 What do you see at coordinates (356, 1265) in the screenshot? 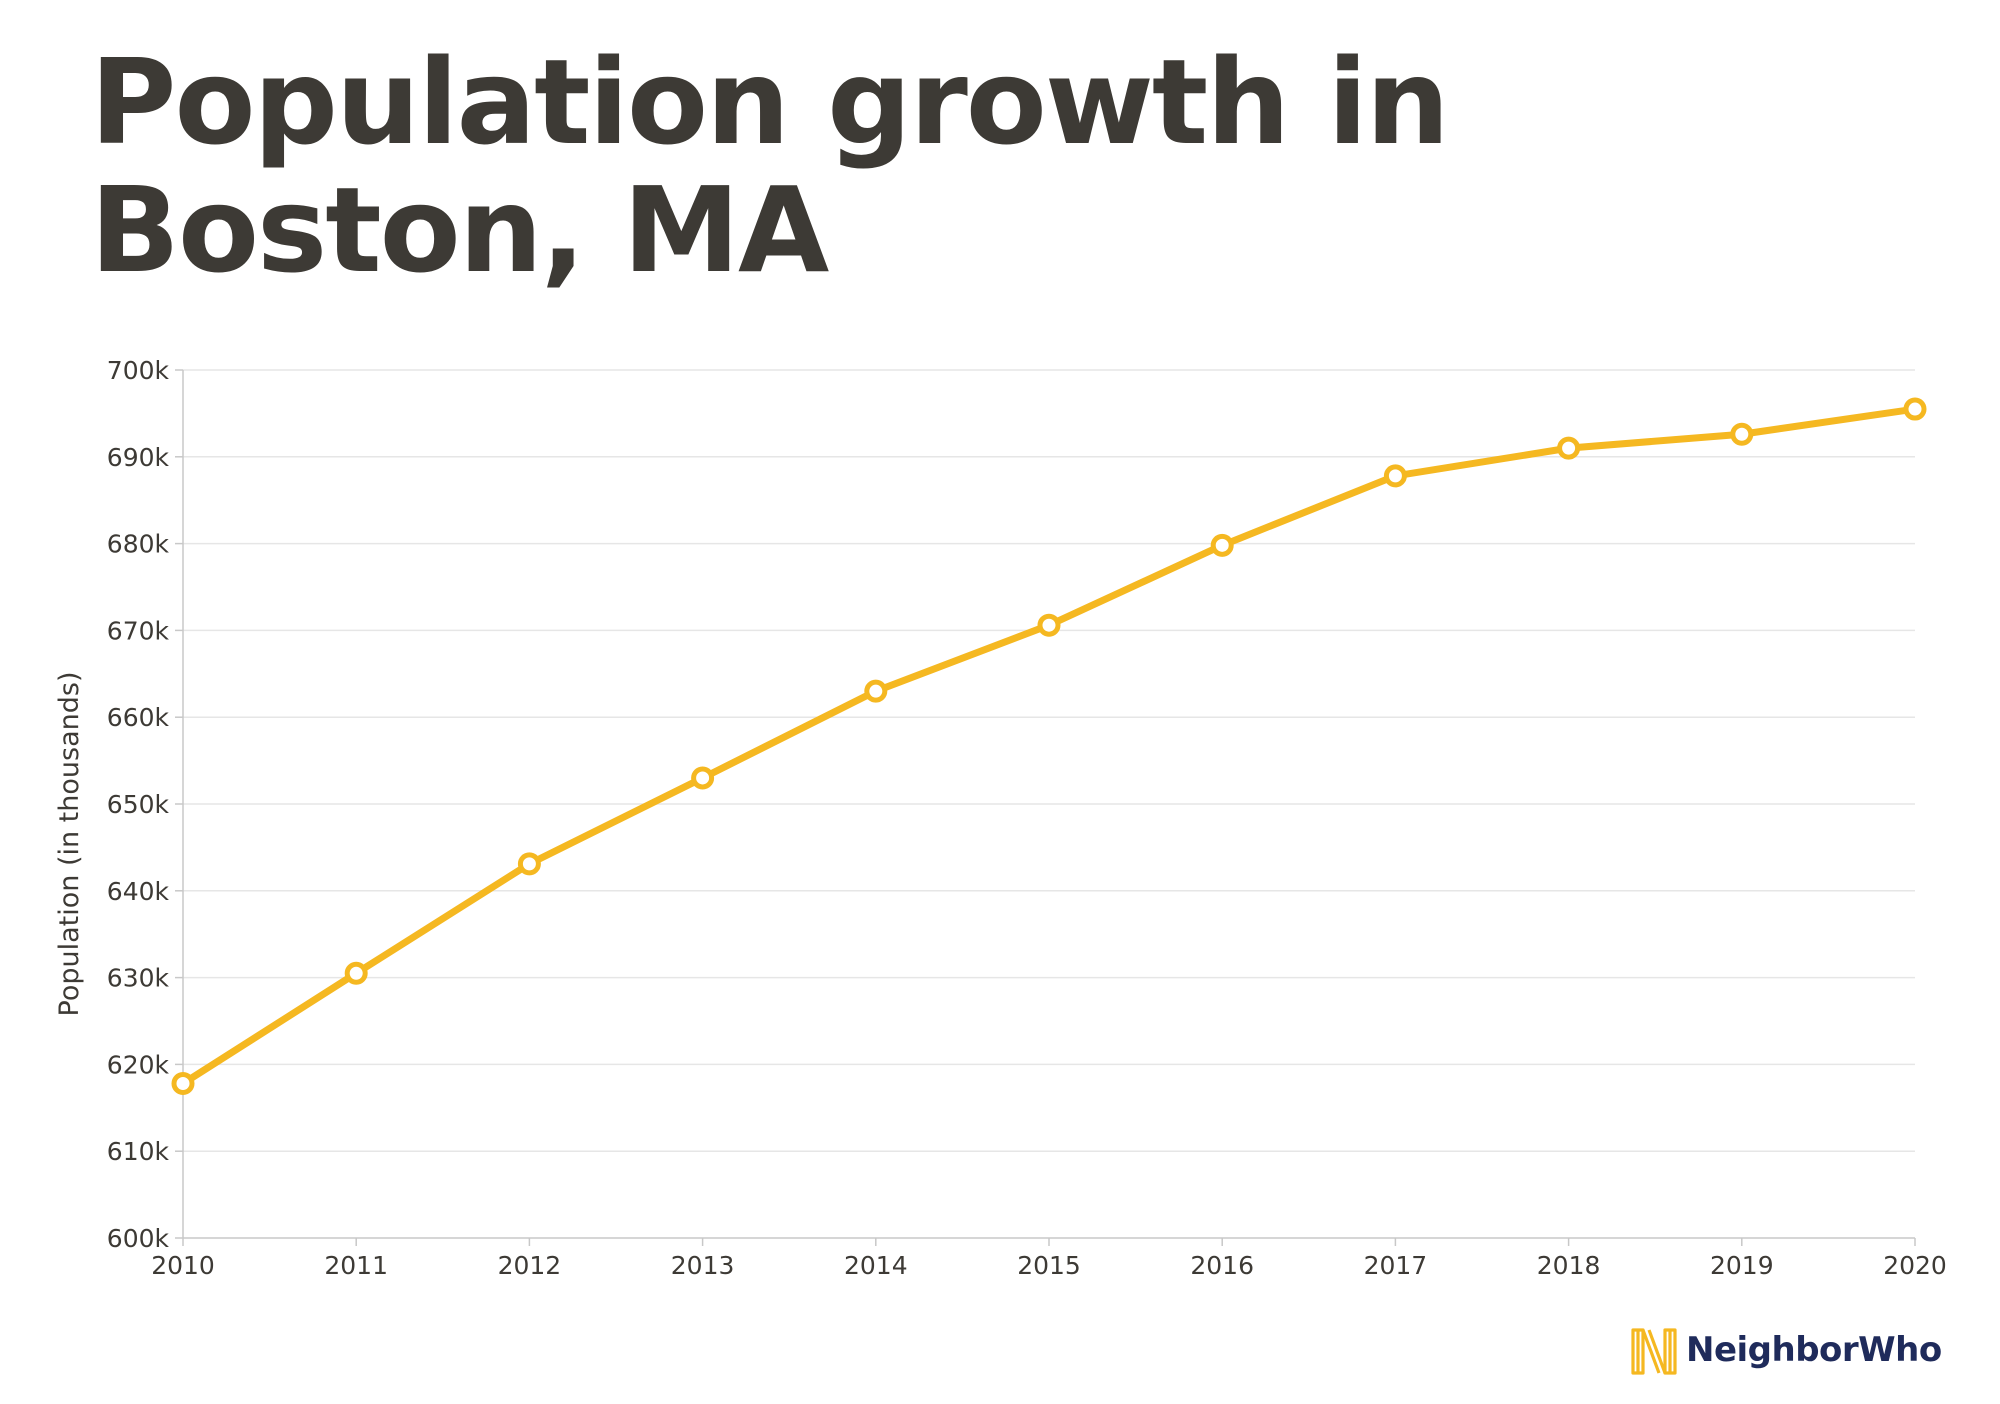
I see `x-tick-label-2011: 2011` at bounding box center [356, 1265].